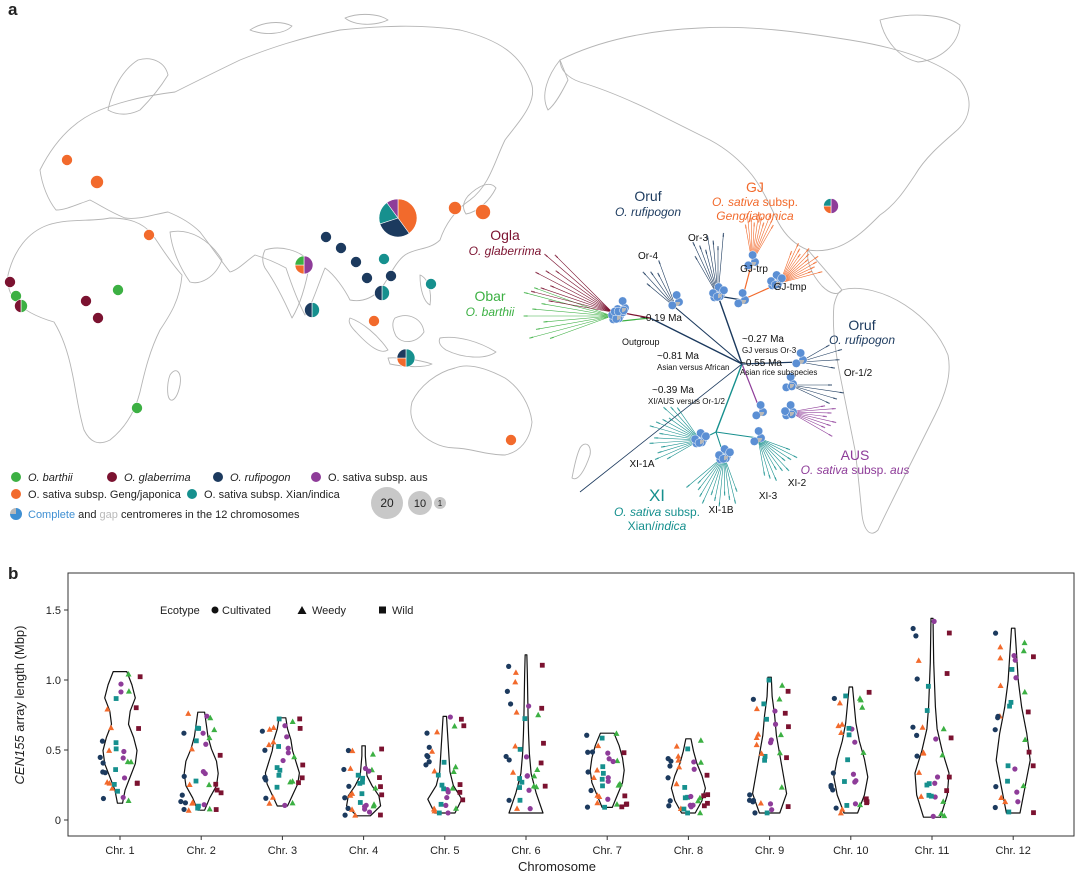 Image resolution: width=1080 pixels, height=874 pixels. I want to click on pie-cambodia, so click(382, 293).